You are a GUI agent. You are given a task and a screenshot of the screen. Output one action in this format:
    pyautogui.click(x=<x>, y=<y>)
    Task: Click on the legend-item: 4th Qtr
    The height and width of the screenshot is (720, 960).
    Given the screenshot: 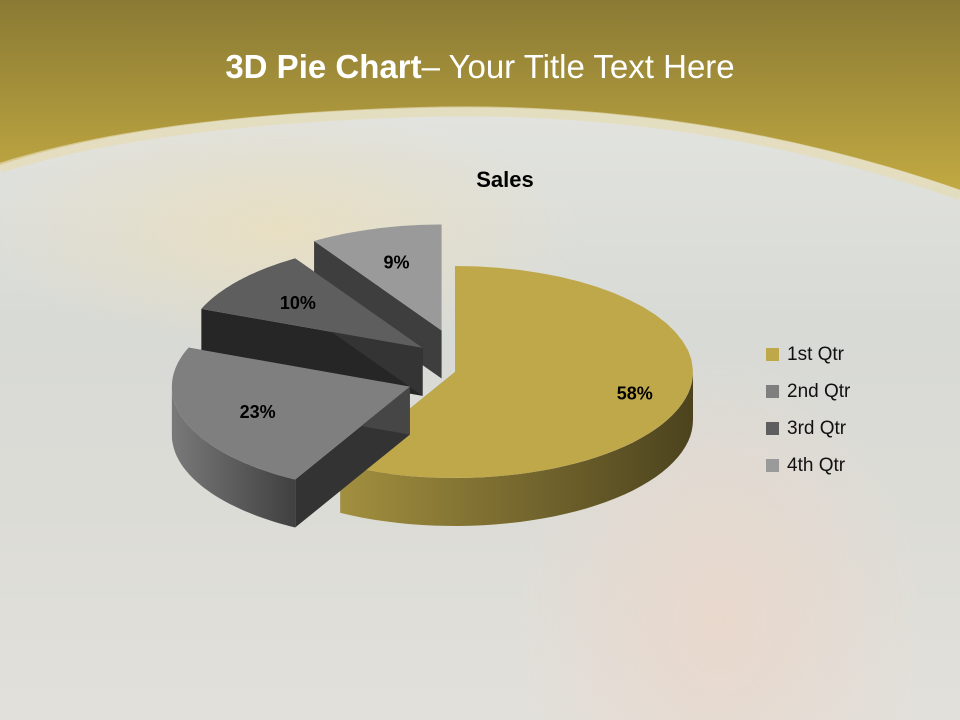 What is the action you would take?
    pyautogui.click(x=808, y=465)
    